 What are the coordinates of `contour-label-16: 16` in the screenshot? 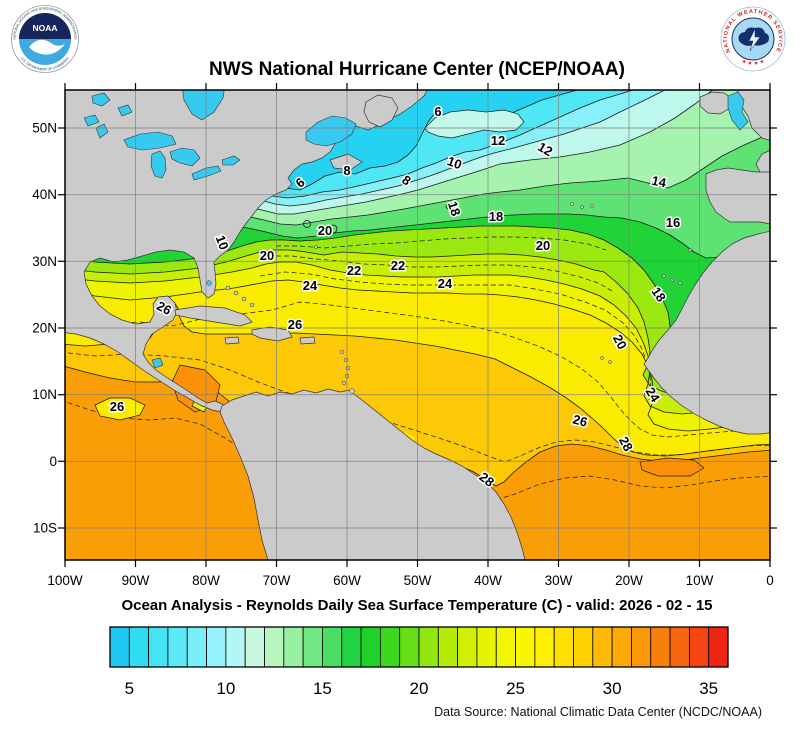 It's located at (673, 222).